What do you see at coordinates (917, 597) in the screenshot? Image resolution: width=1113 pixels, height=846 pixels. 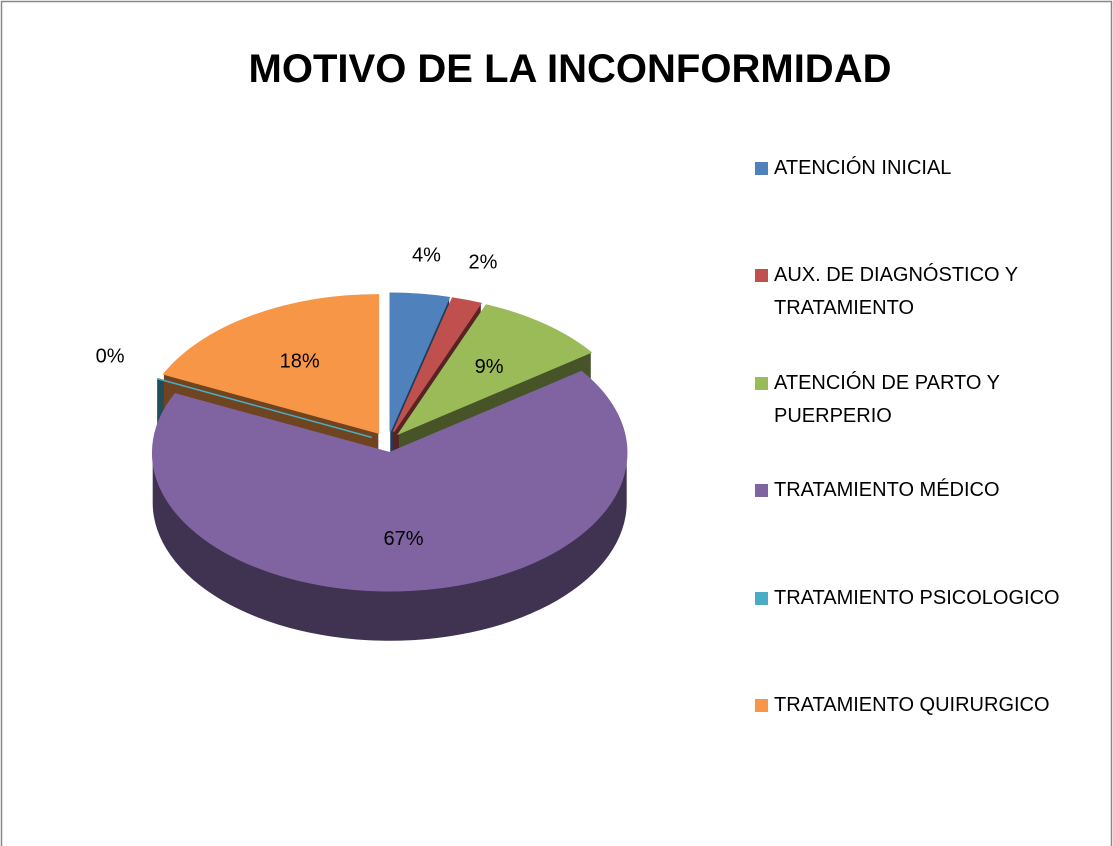 I see `legend-label: TRATAMIENTO PSICOLOGICO` at bounding box center [917, 597].